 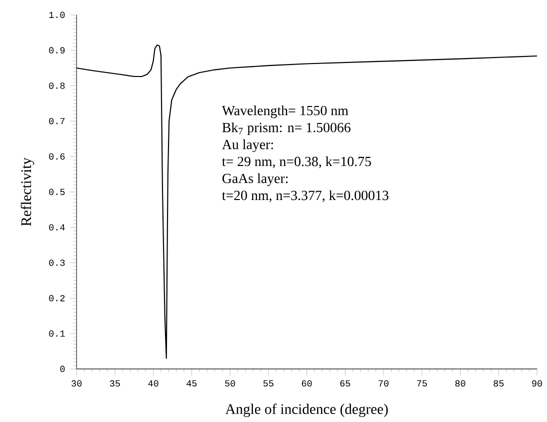 What do you see at coordinates (57, 15) in the screenshot?
I see `y-tick-label: 1.0` at bounding box center [57, 15].